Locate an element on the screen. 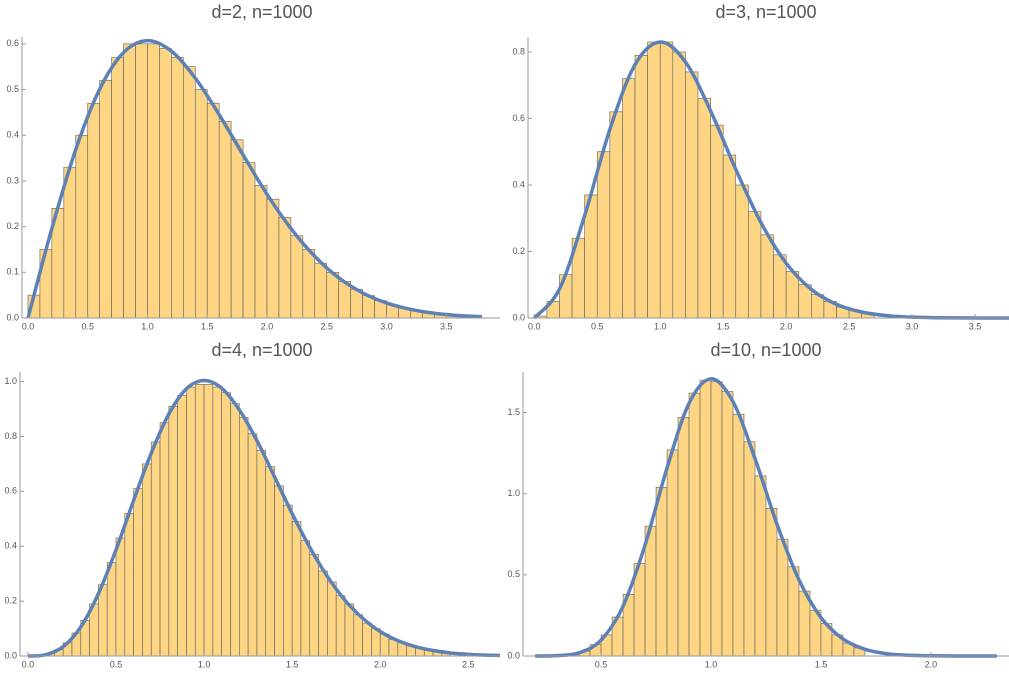 This screenshot has height=674, width=1009. y-tick-label: 0.5 is located at coordinates (513, 574).